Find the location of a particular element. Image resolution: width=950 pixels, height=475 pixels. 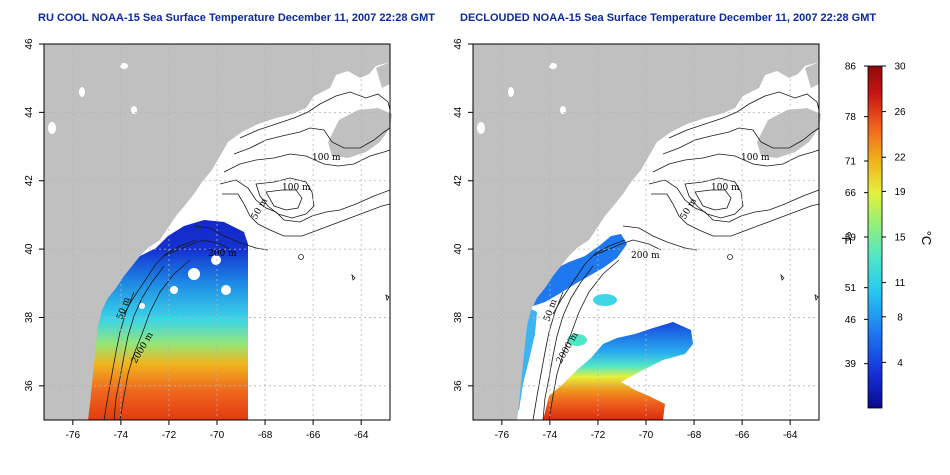

cloud-gaps is located at coordinates (185, 282).